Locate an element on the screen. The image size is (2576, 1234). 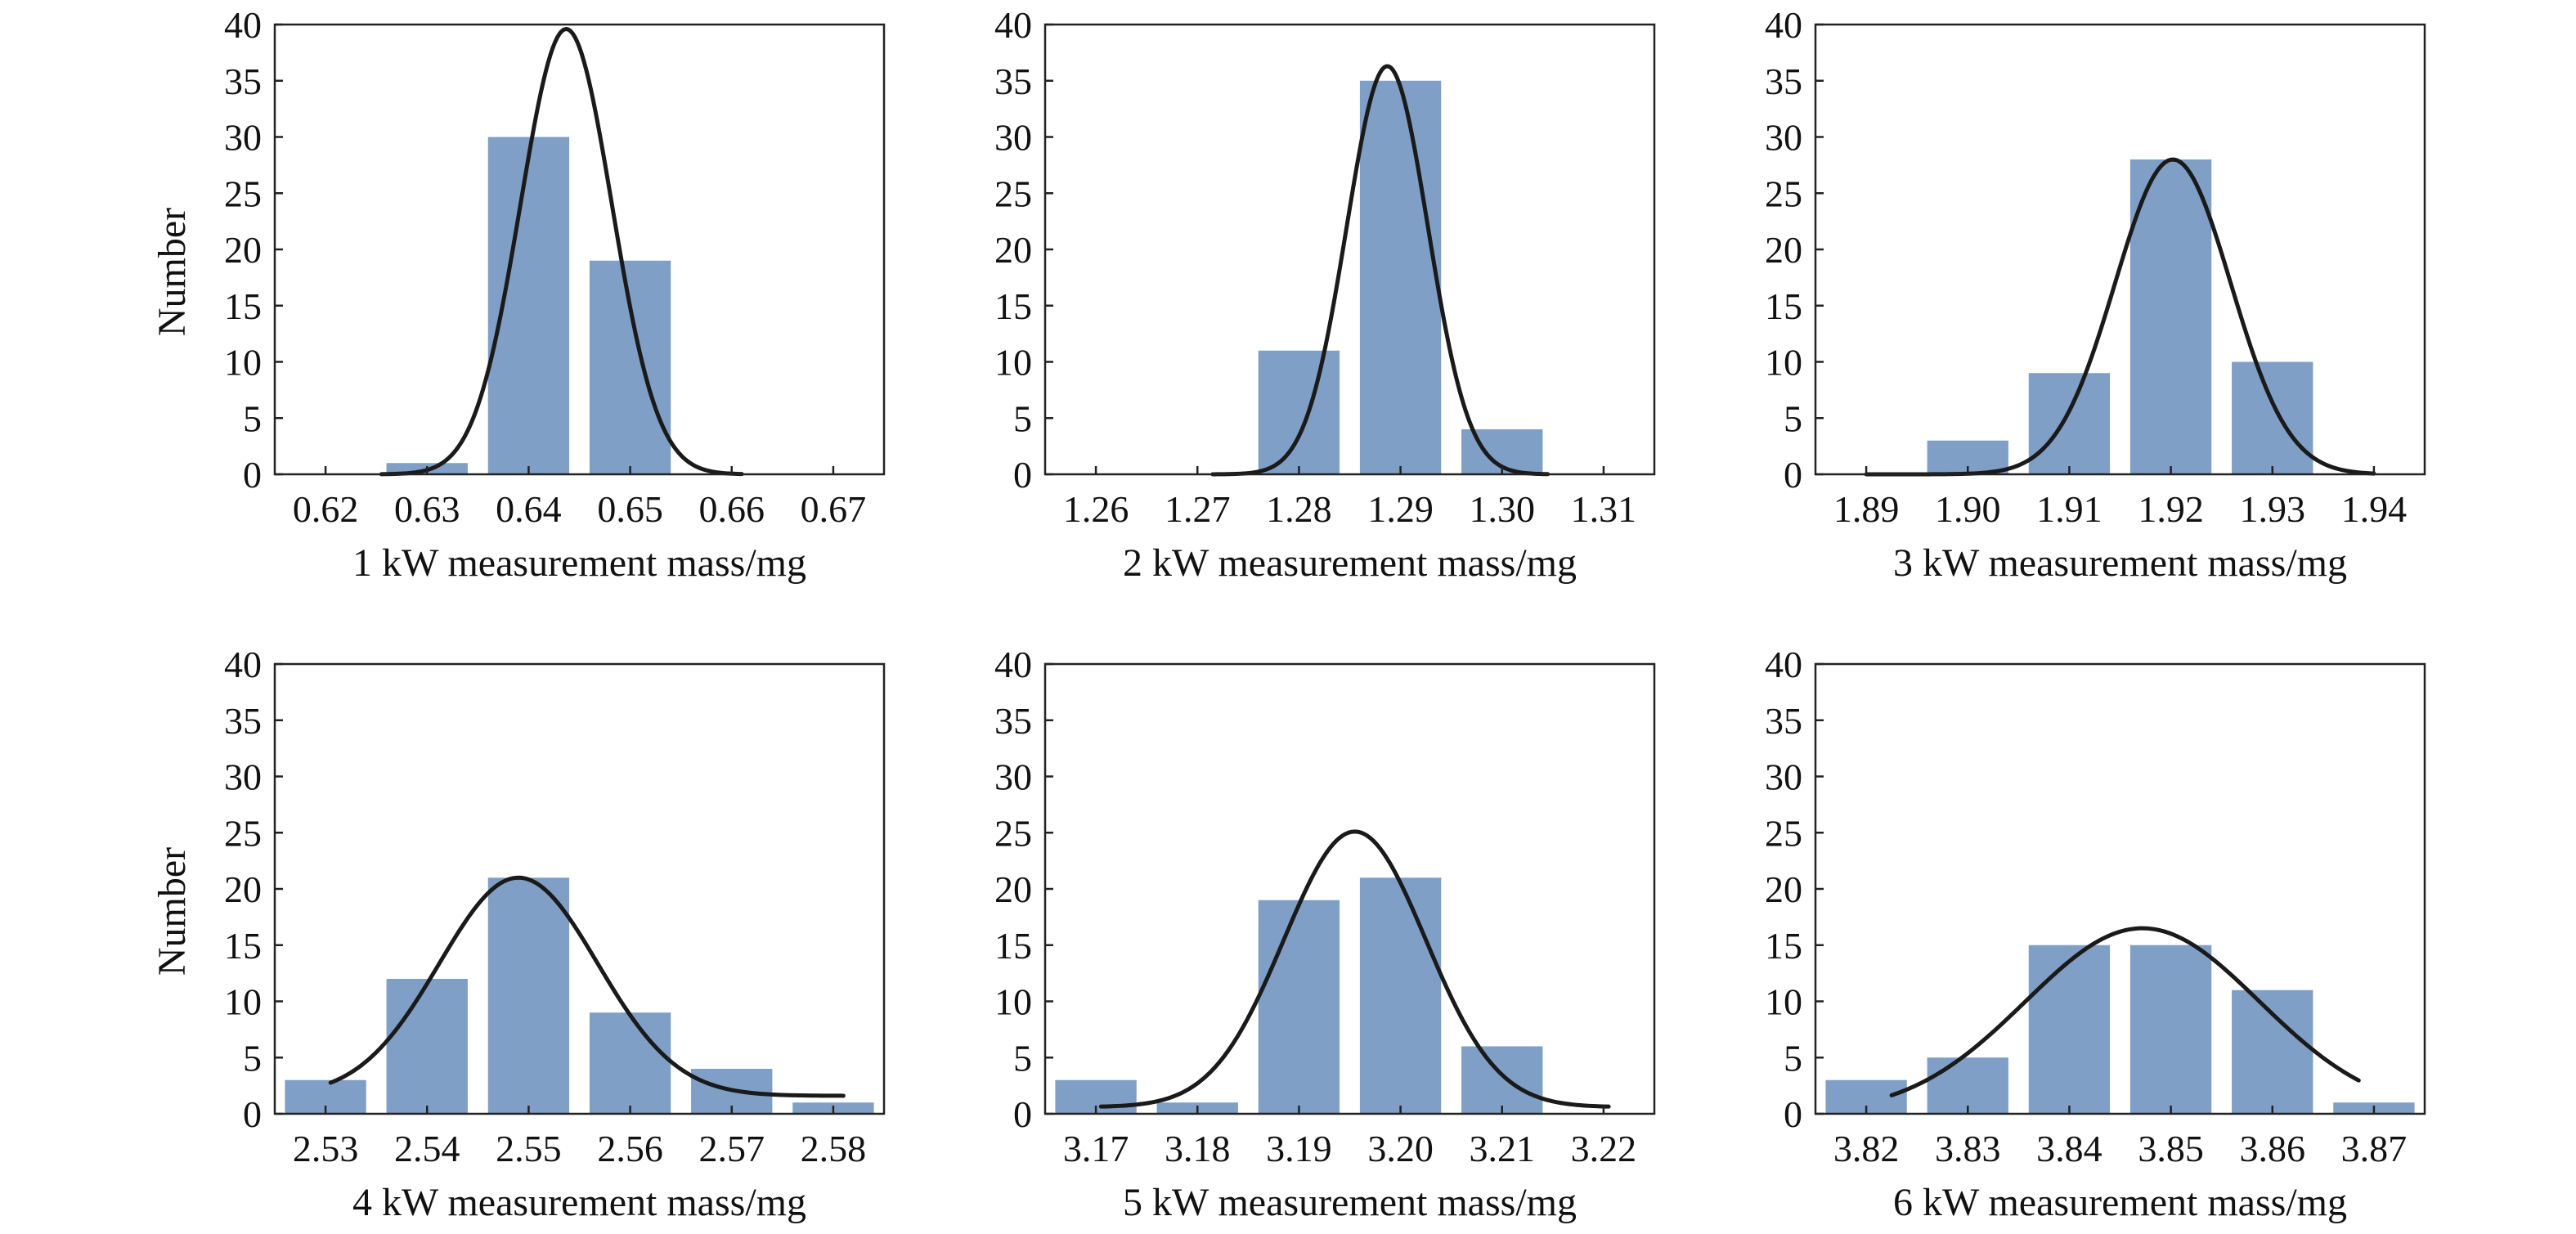
x-tick-label: 3.18 is located at coordinates (1198, 1148).